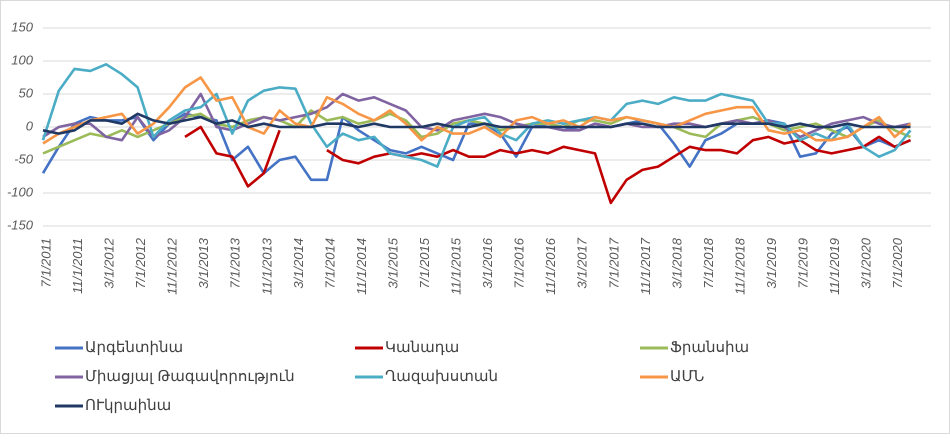 The width and height of the screenshot is (950, 439). I want to click on x-tick-label: 7/1/2020, so click(897, 262).